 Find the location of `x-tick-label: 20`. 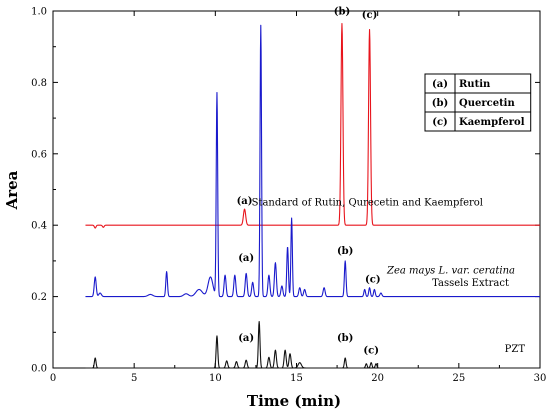

x-tick-label: 20 is located at coordinates (377, 378).